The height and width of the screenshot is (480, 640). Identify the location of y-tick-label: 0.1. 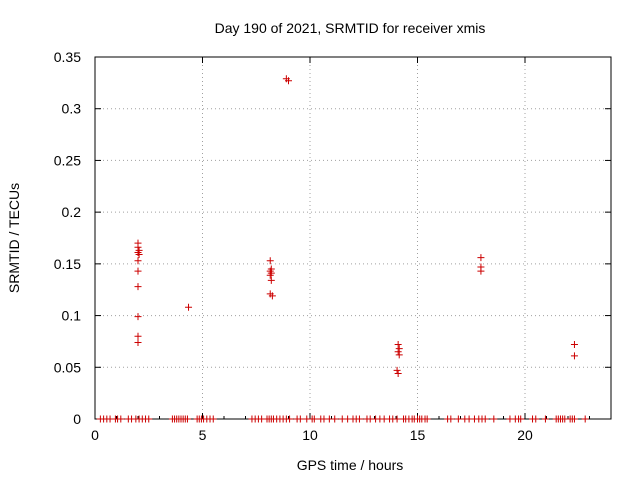
(72, 316).